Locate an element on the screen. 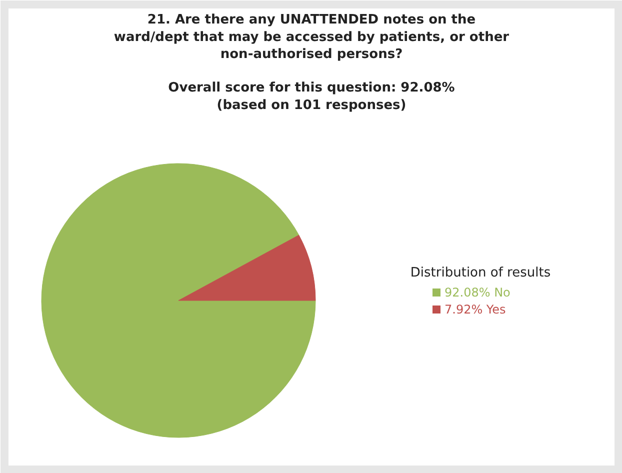  chart-title: 21. Are there any UNATTENDED notes on the ward/dept that may be accessed by patients, or other non-authorised persons? is located at coordinates (312, 37).